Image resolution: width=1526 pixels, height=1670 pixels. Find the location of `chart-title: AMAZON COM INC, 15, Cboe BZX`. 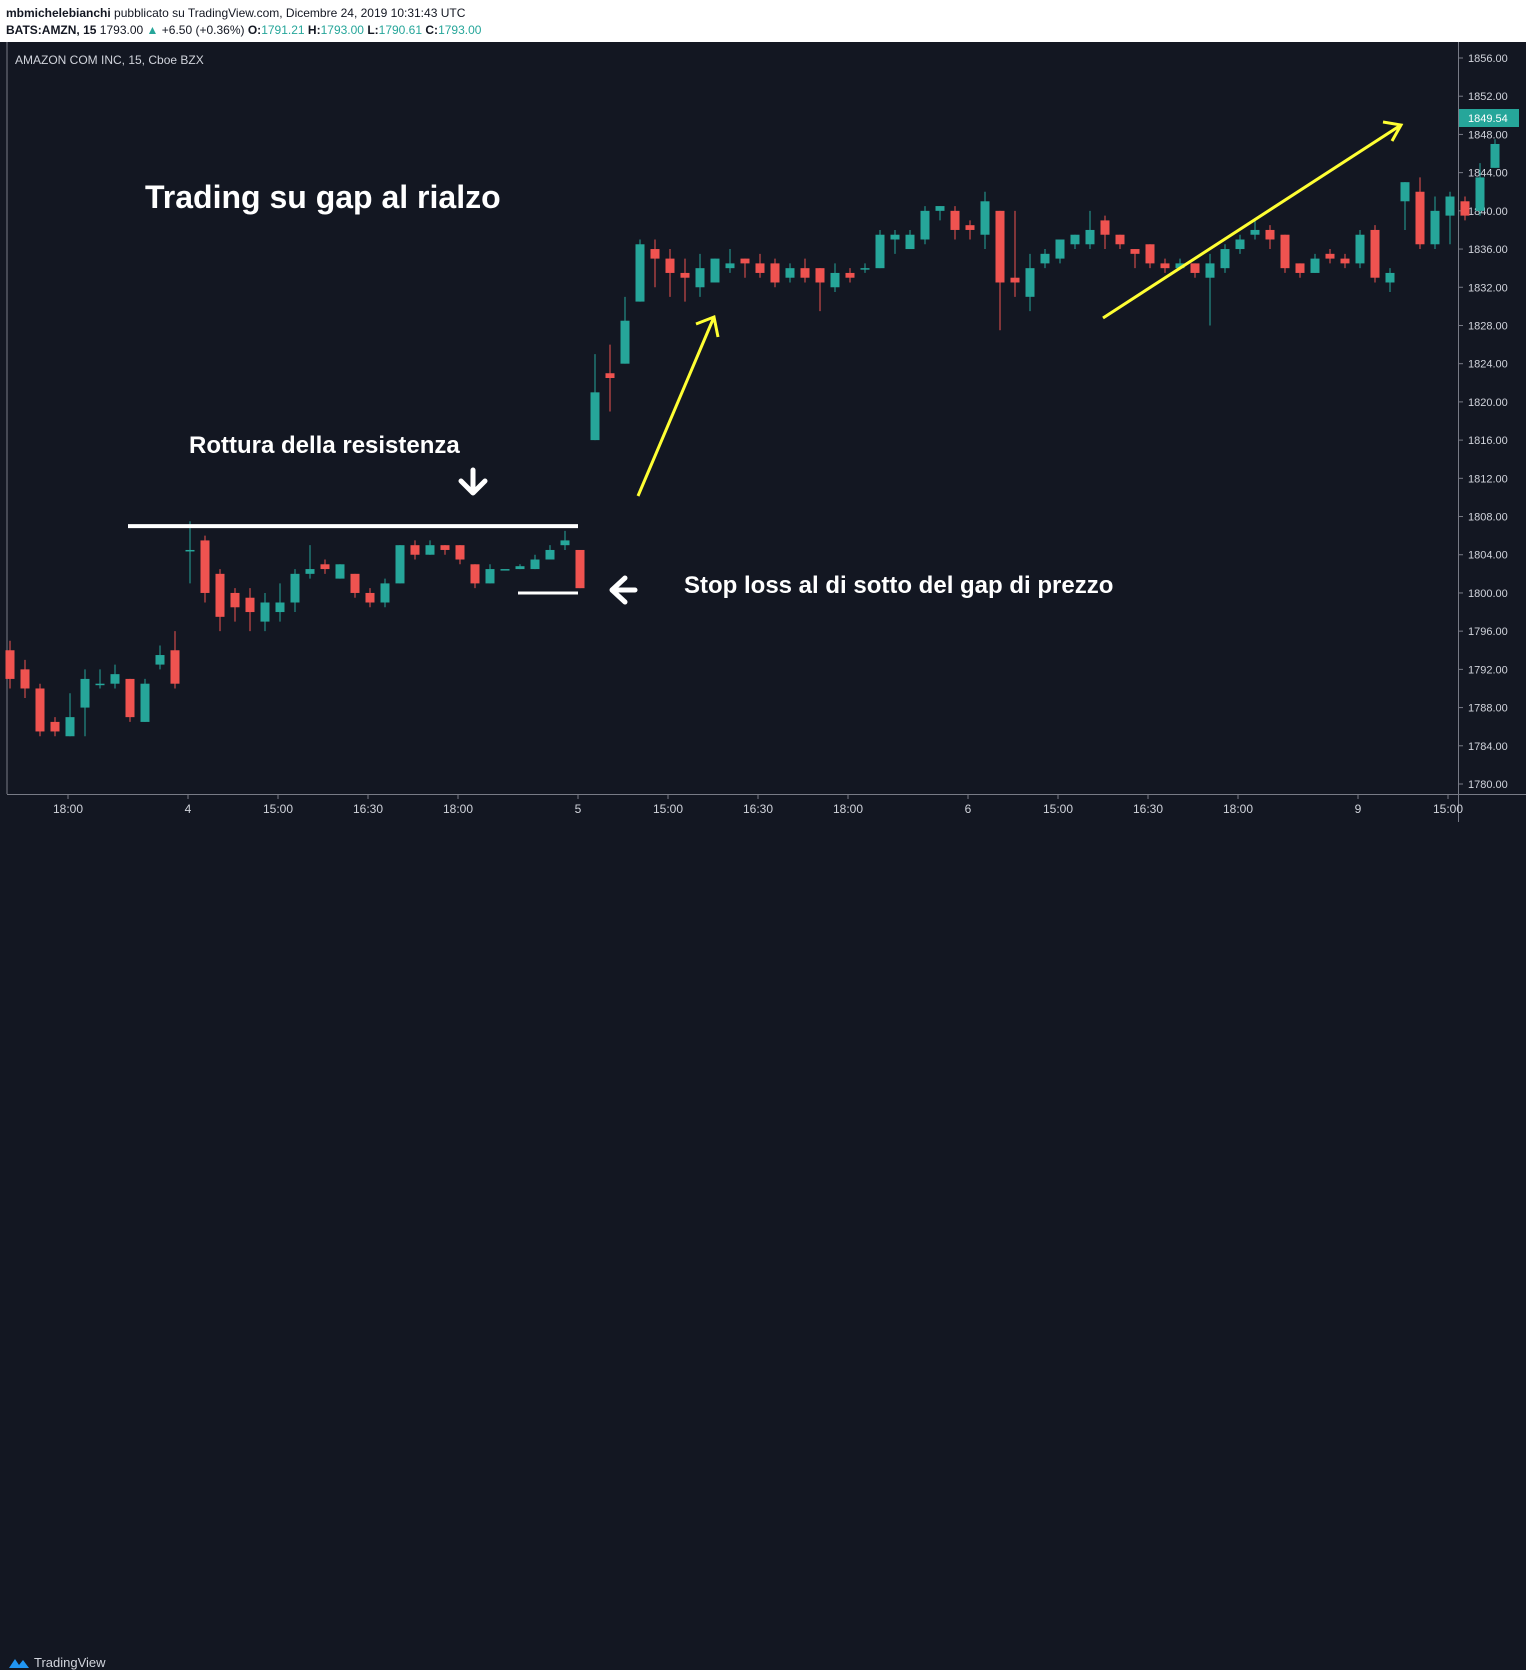

chart-title: AMAZON COM INC, 15, Cboe BZX is located at coordinates (109, 60).